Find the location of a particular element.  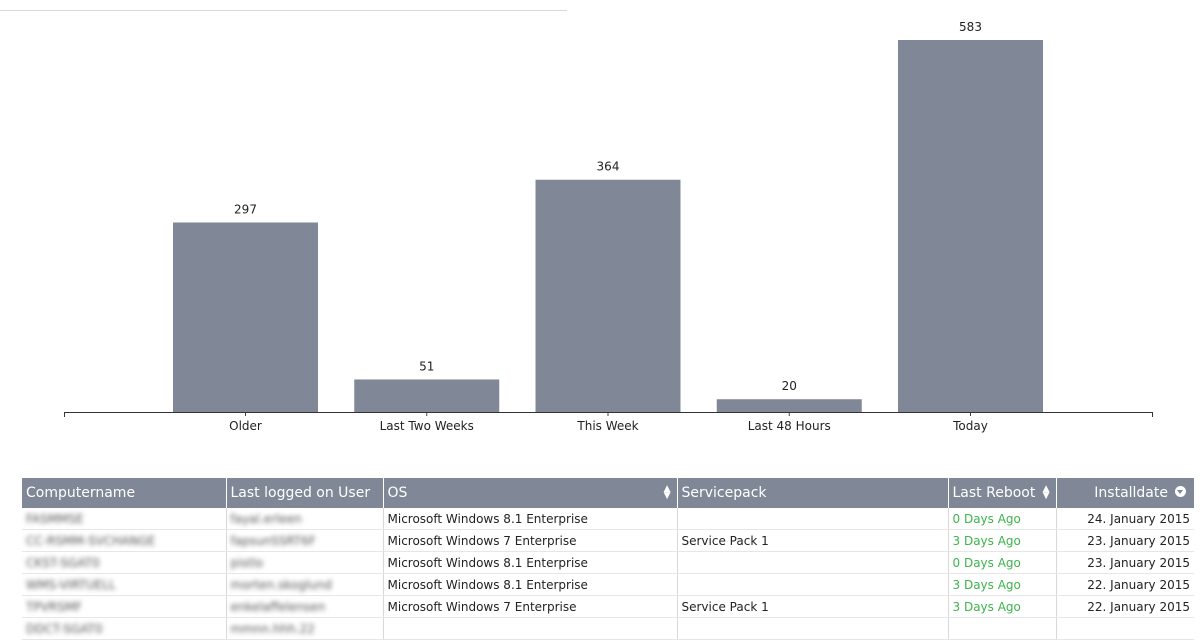

bar-value-label: 583 is located at coordinates (970, 27).